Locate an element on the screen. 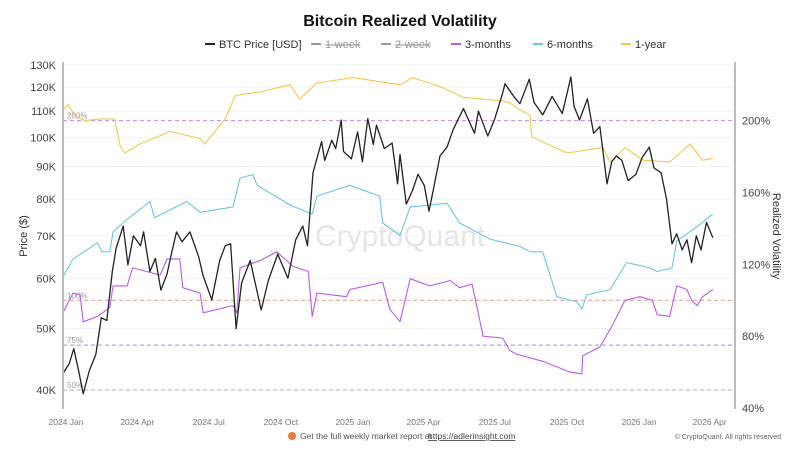 This screenshot has height=450, width=800. footer-link: https://adlerinsight.com is located at coordinates (471, 436).